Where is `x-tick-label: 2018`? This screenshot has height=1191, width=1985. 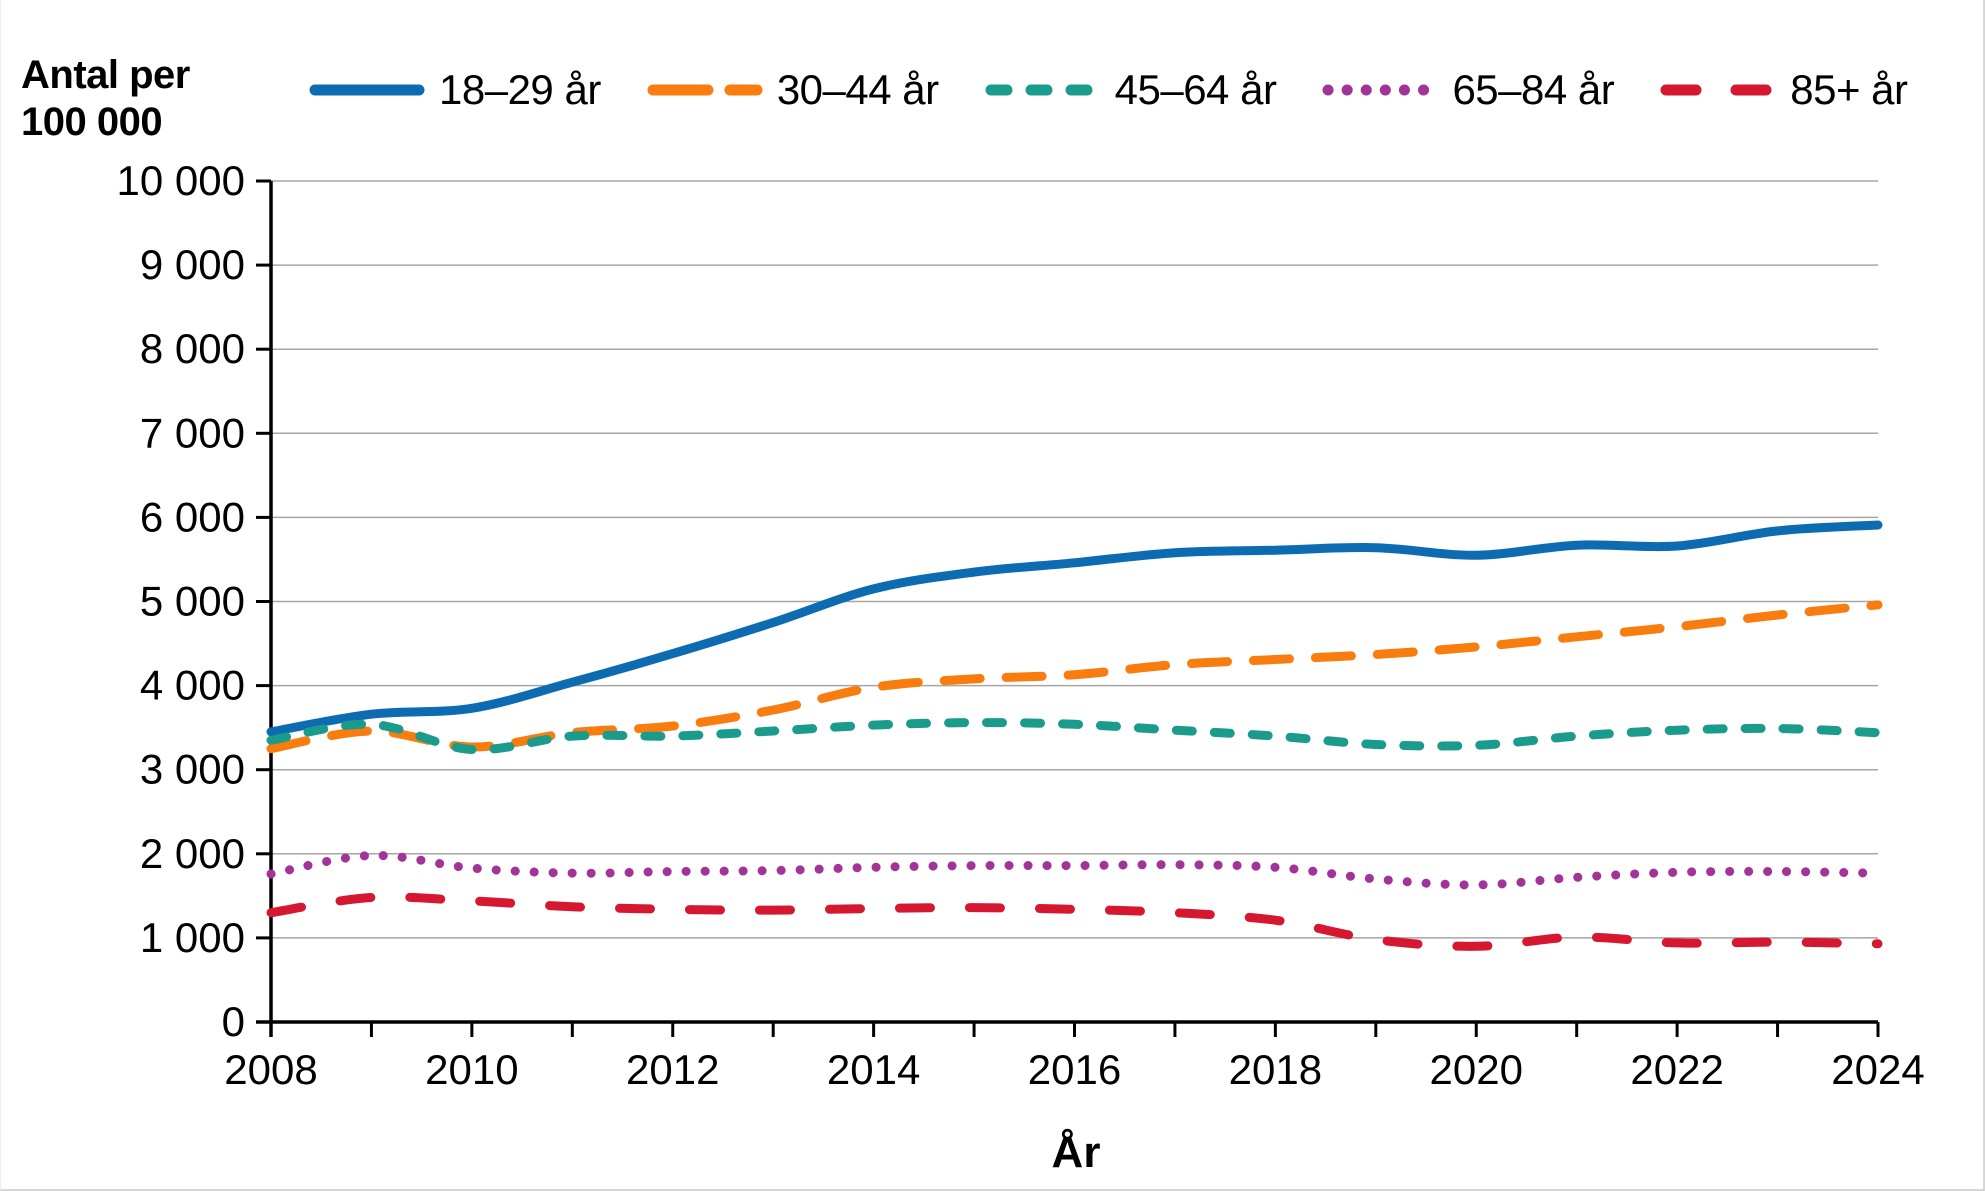 x-tick-label: 2018 is located at coordinates (1275, 1069).